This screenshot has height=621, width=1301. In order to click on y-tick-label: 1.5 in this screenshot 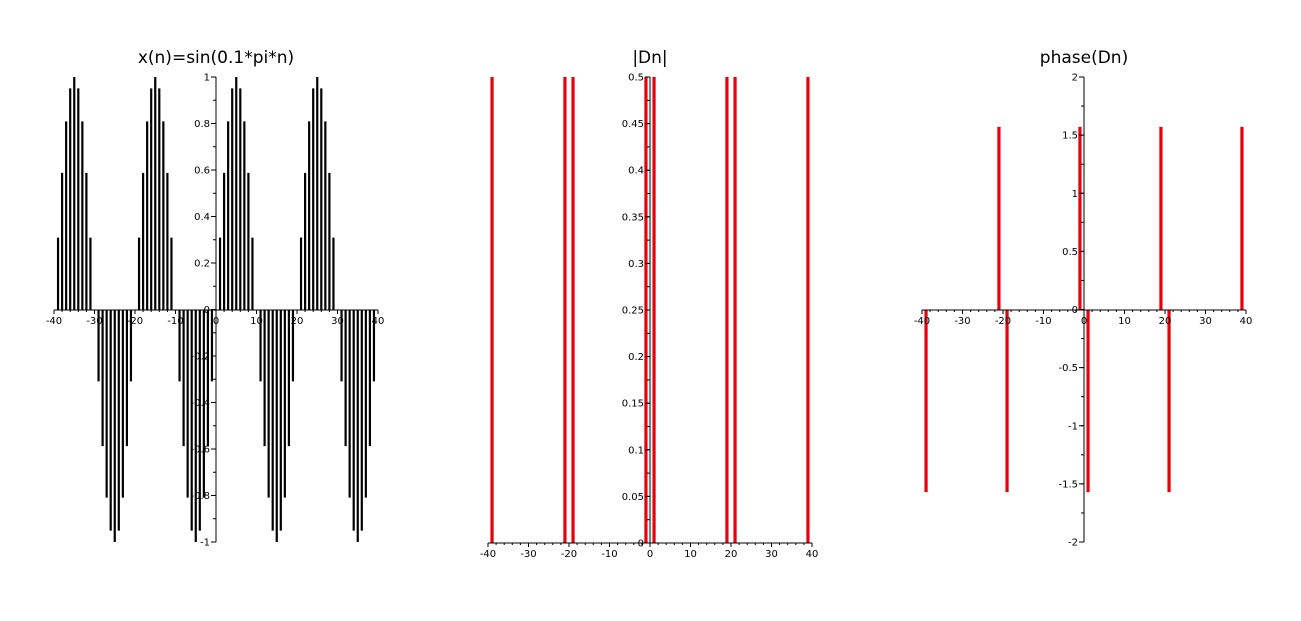, I will do `click(1070, 136)`.